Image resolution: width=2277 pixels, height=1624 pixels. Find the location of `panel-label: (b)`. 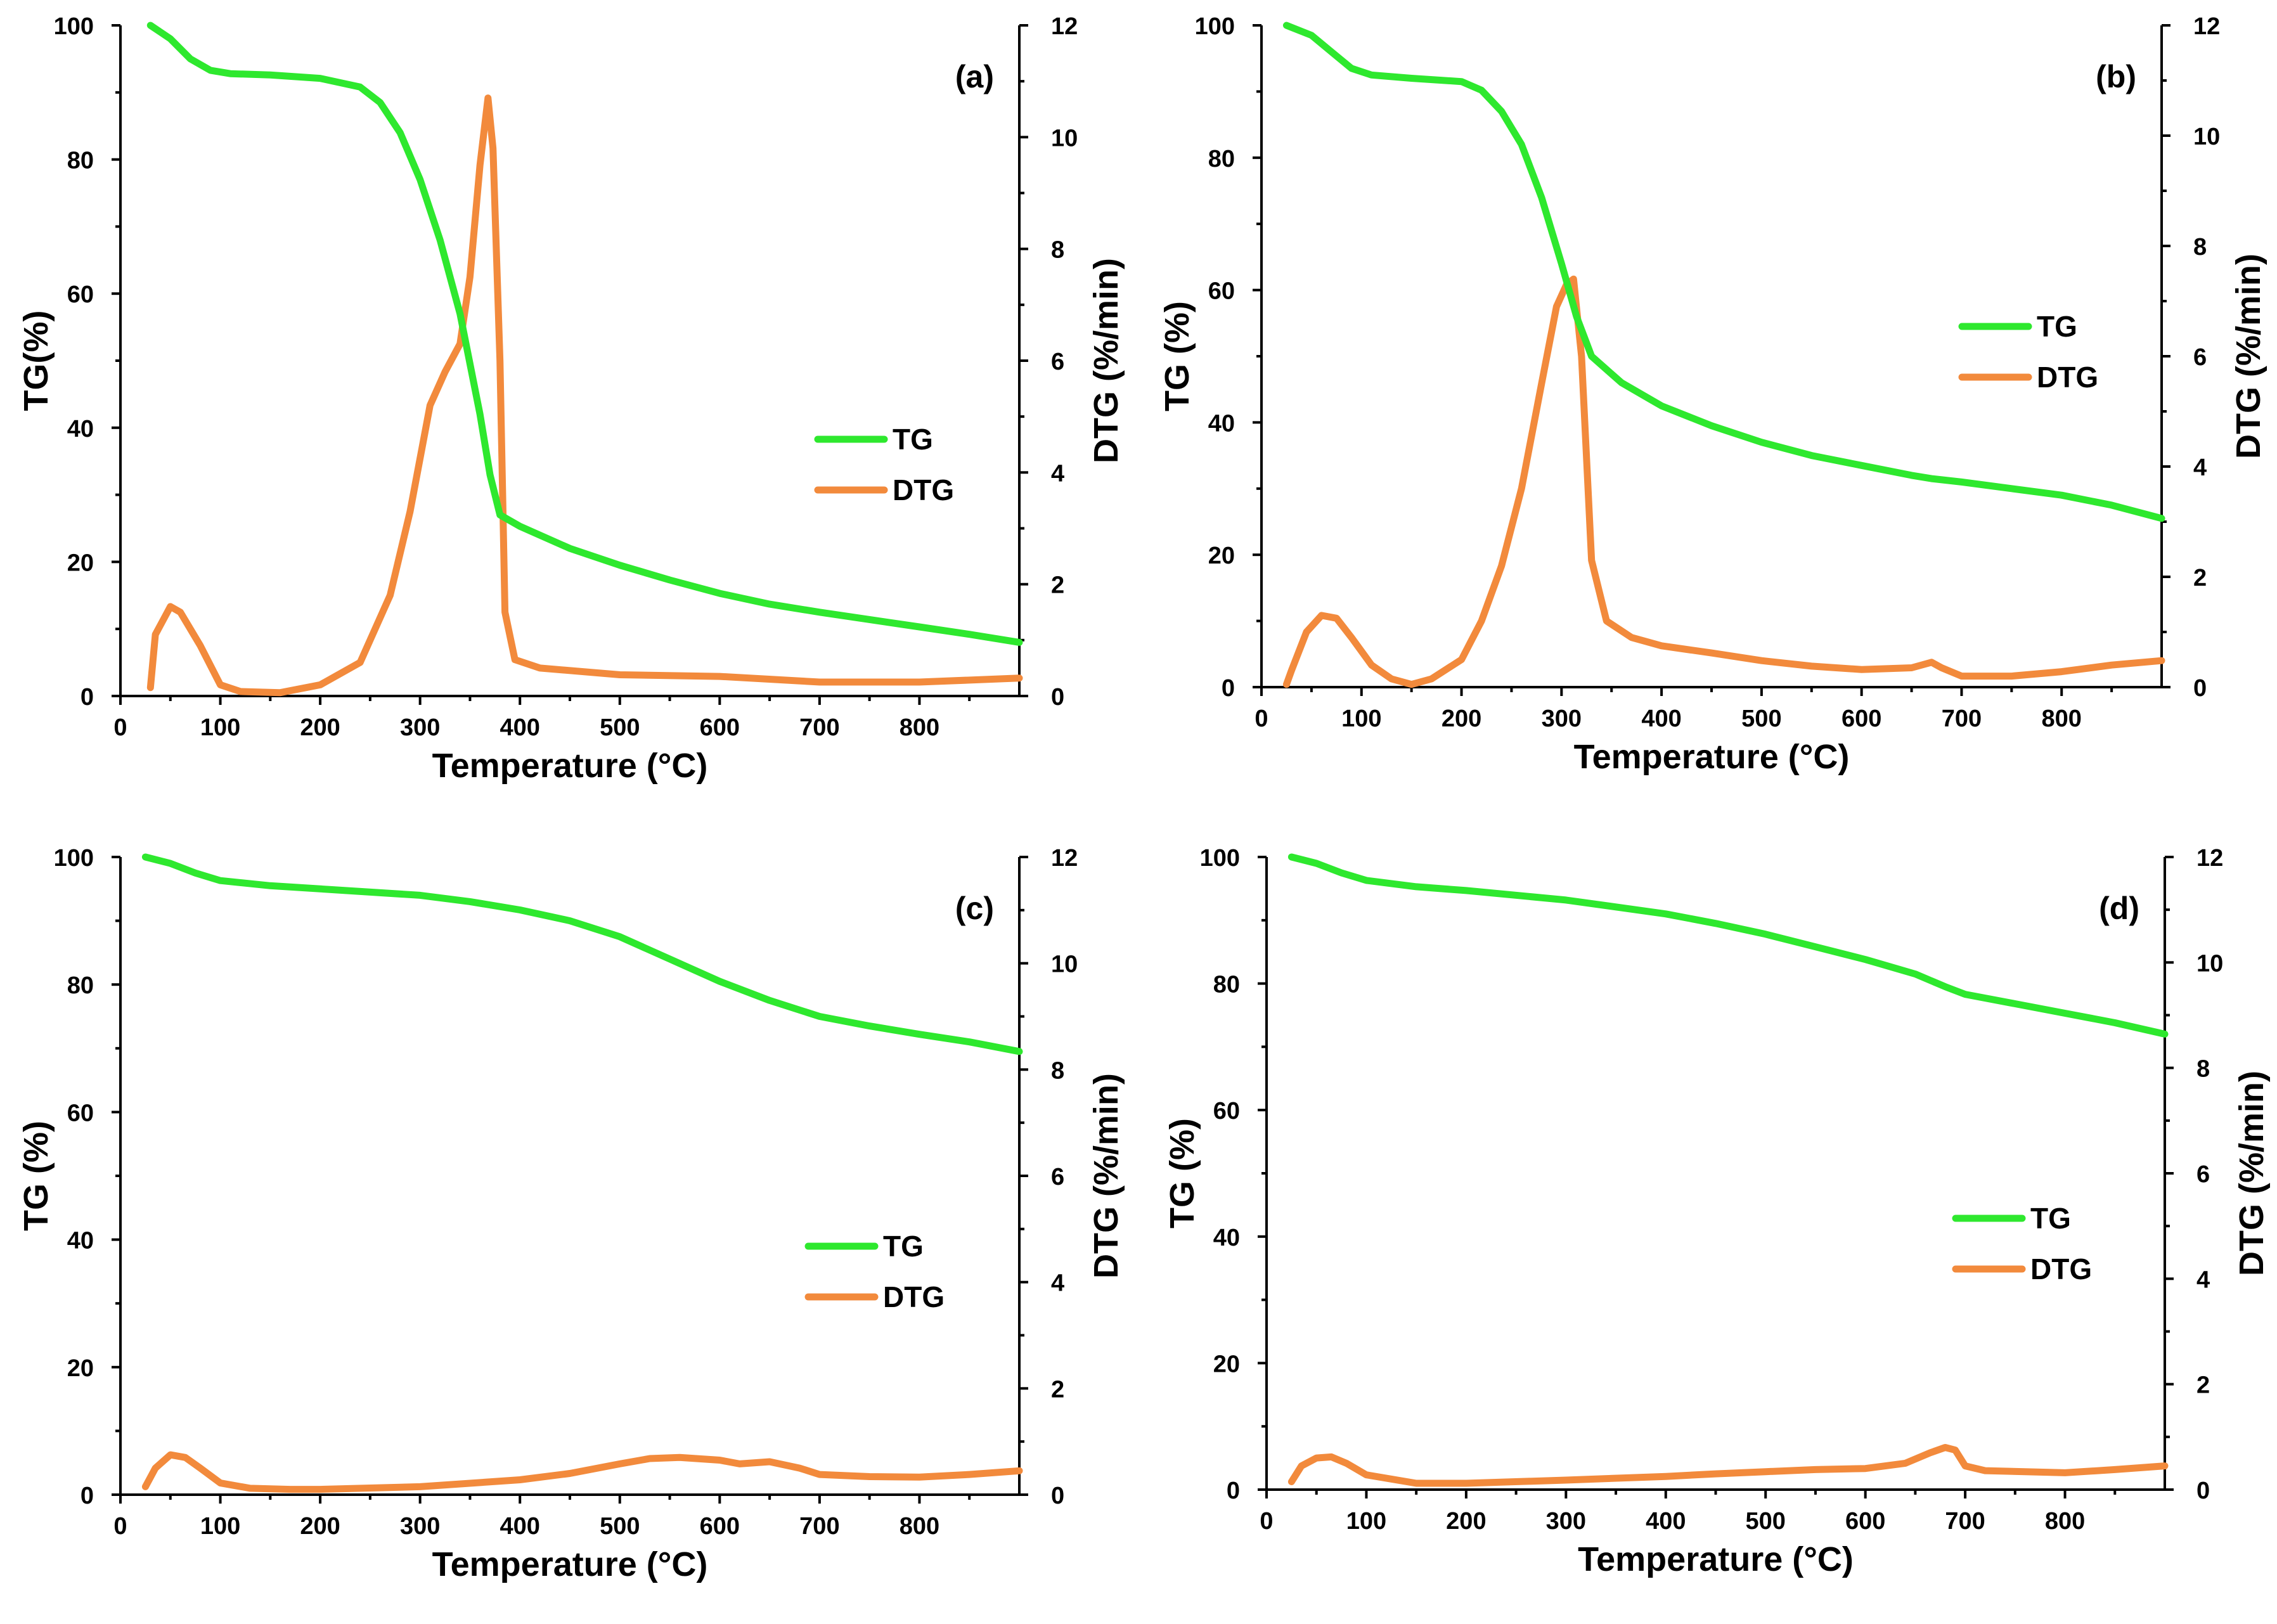

panel-label: (b) is located at coordinates (2116, 77).